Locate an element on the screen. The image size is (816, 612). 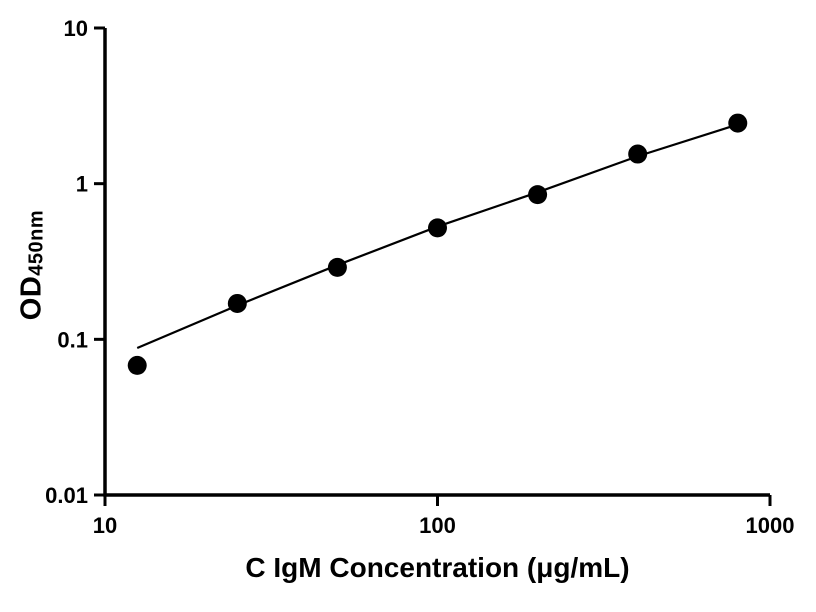
x-tick-label: 1000 is located at coordinates (770, 525).